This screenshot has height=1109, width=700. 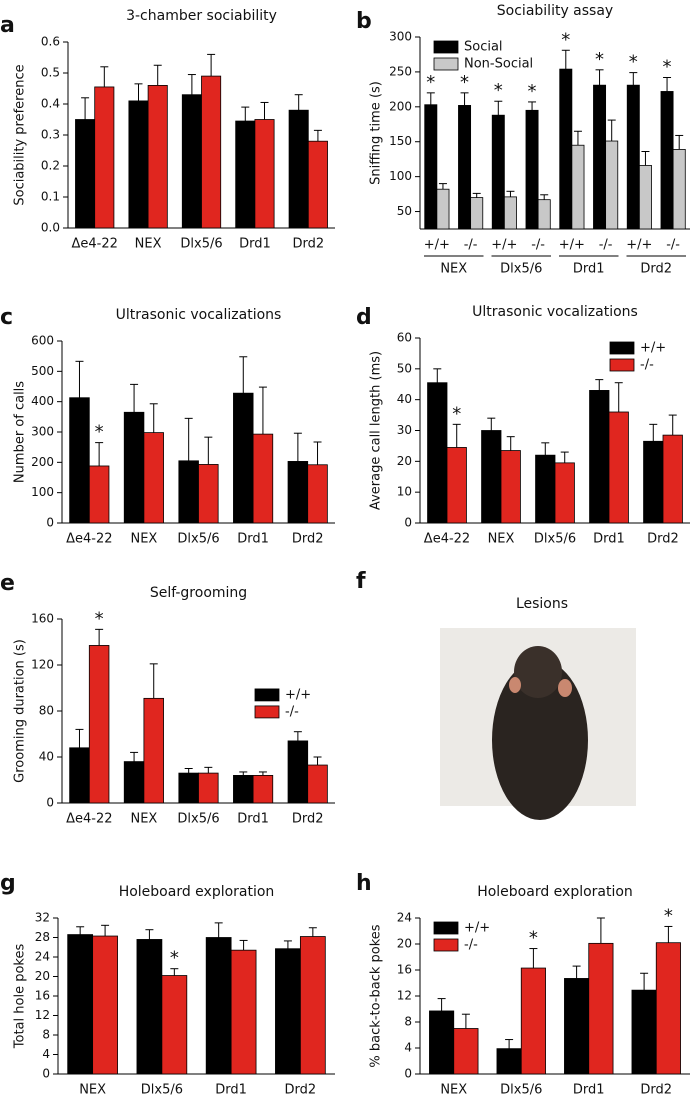 What do you see at coordinates (46, 1054) in the screenshot?
I see `y-tick-label: 4` at bounding box center [46, 1054].